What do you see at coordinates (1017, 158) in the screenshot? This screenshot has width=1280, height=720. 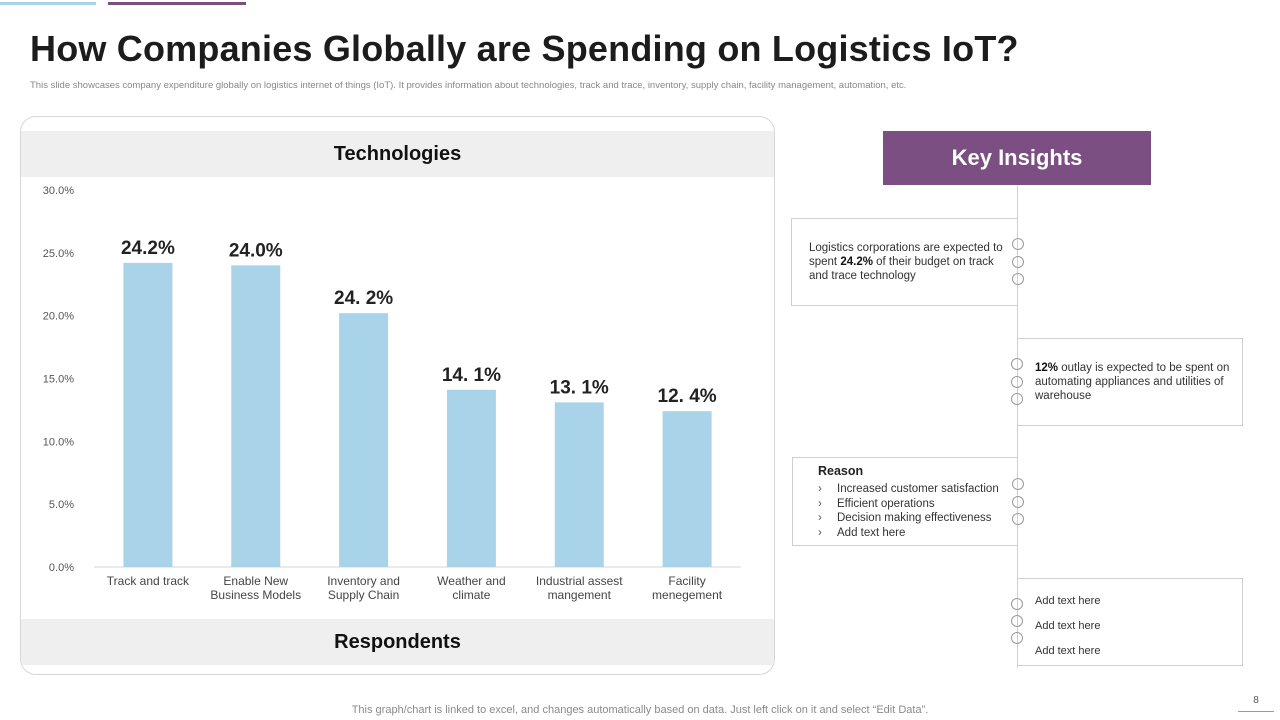 I see `key-insights-header: Key Insights` at bounding box center [1017, 158].